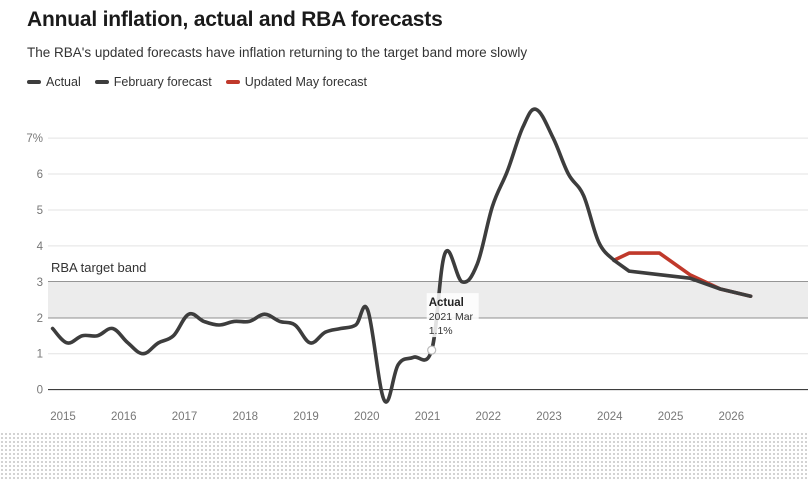  I want to click on legend-item-may-forecast: Updated May forecast, so click(296, 82).